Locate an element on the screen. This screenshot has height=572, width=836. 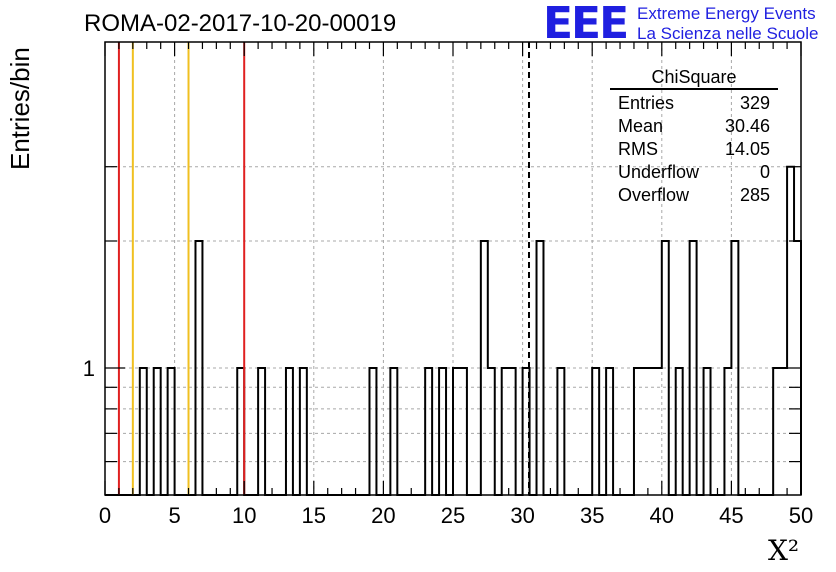
x-tick-label: 45 is located at coordinates (731, 515).